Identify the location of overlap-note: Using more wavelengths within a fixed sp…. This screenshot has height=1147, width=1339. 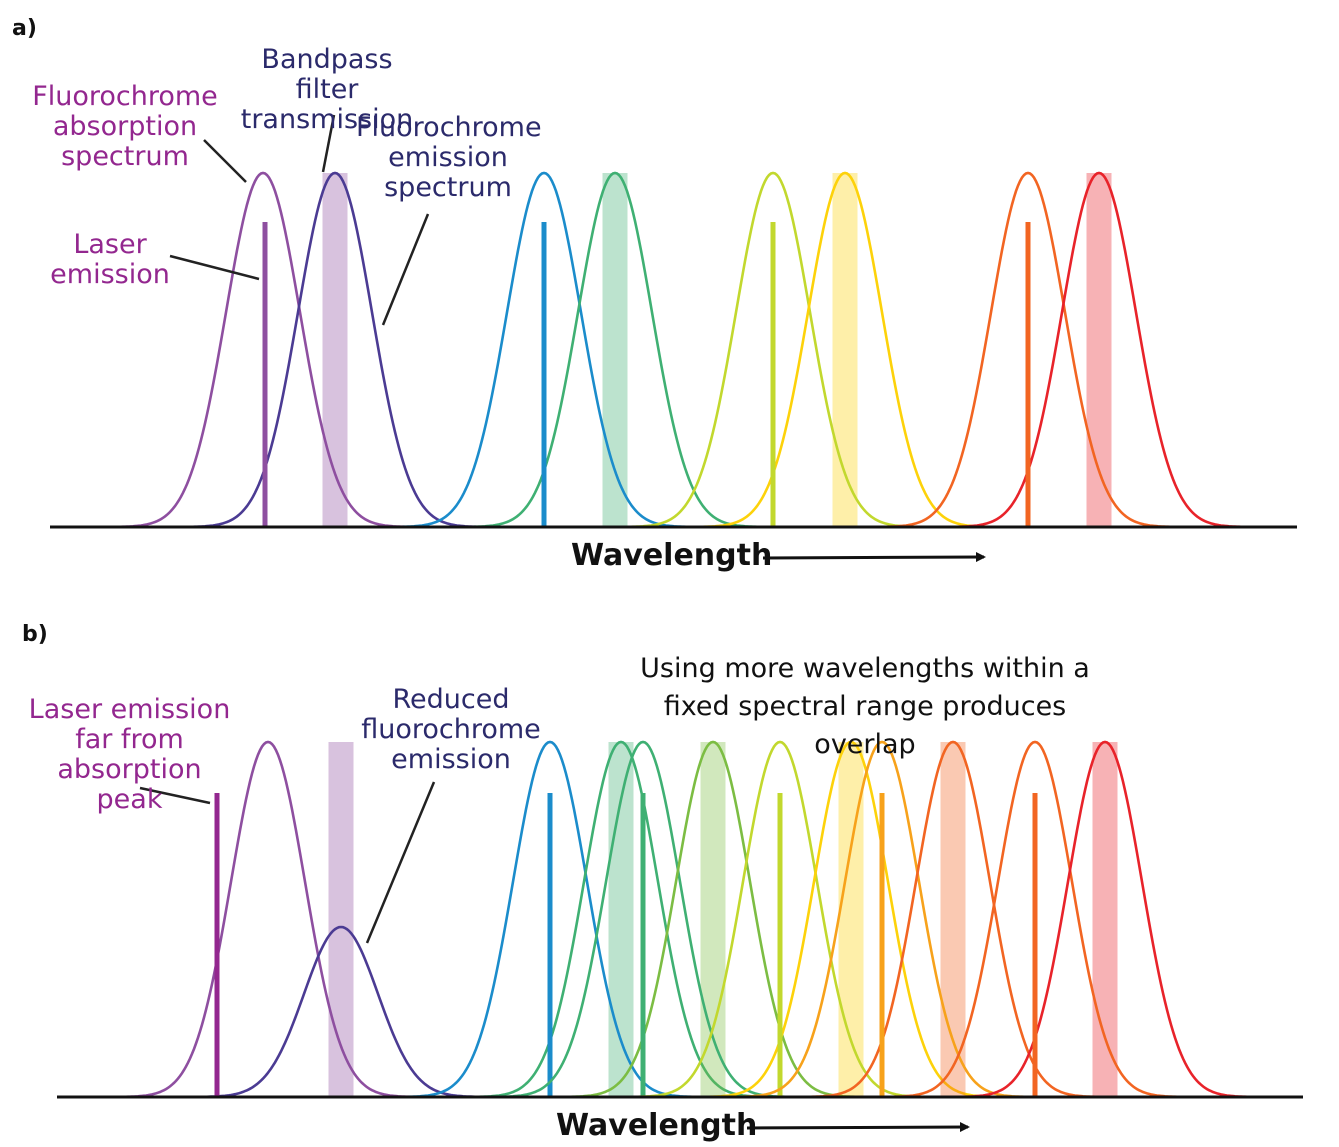
(865, 706).